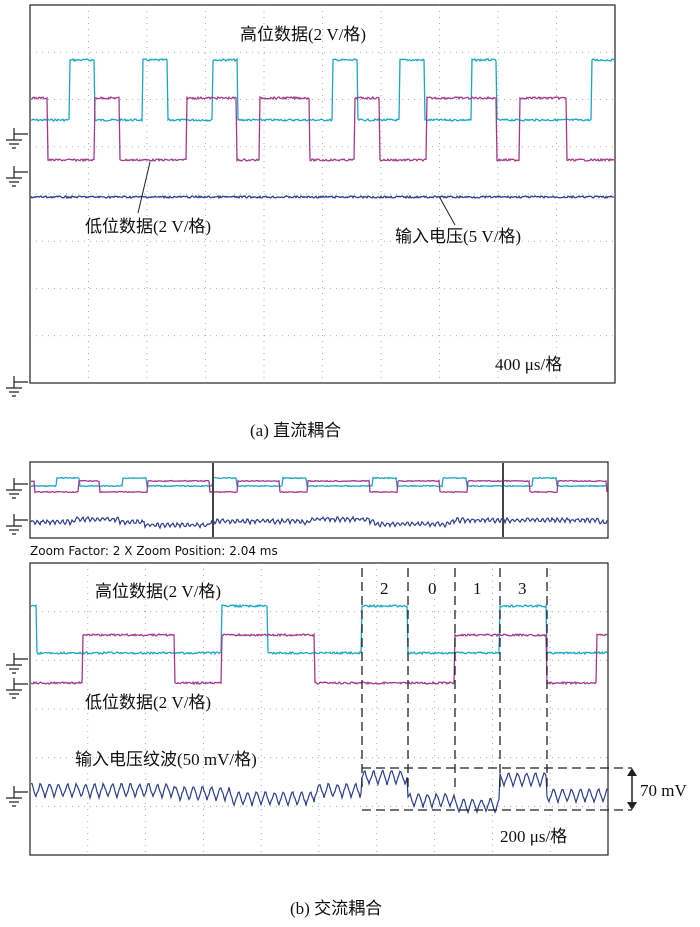  Describe the element at coordinates (319, 500) in the screenshot. I see `overview-frame` at that location.